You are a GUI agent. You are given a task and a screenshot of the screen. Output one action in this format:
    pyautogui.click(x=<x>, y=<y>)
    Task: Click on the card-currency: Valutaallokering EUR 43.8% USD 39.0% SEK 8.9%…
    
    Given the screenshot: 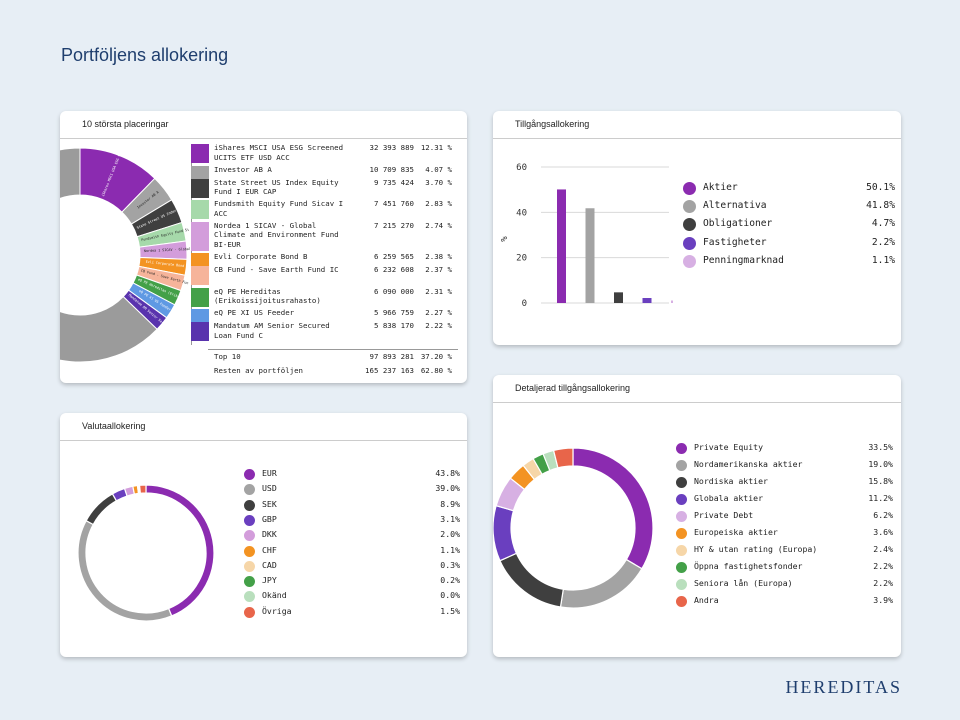 What is the action you would take?
    pyautogui.click(x=263, y=535)
    